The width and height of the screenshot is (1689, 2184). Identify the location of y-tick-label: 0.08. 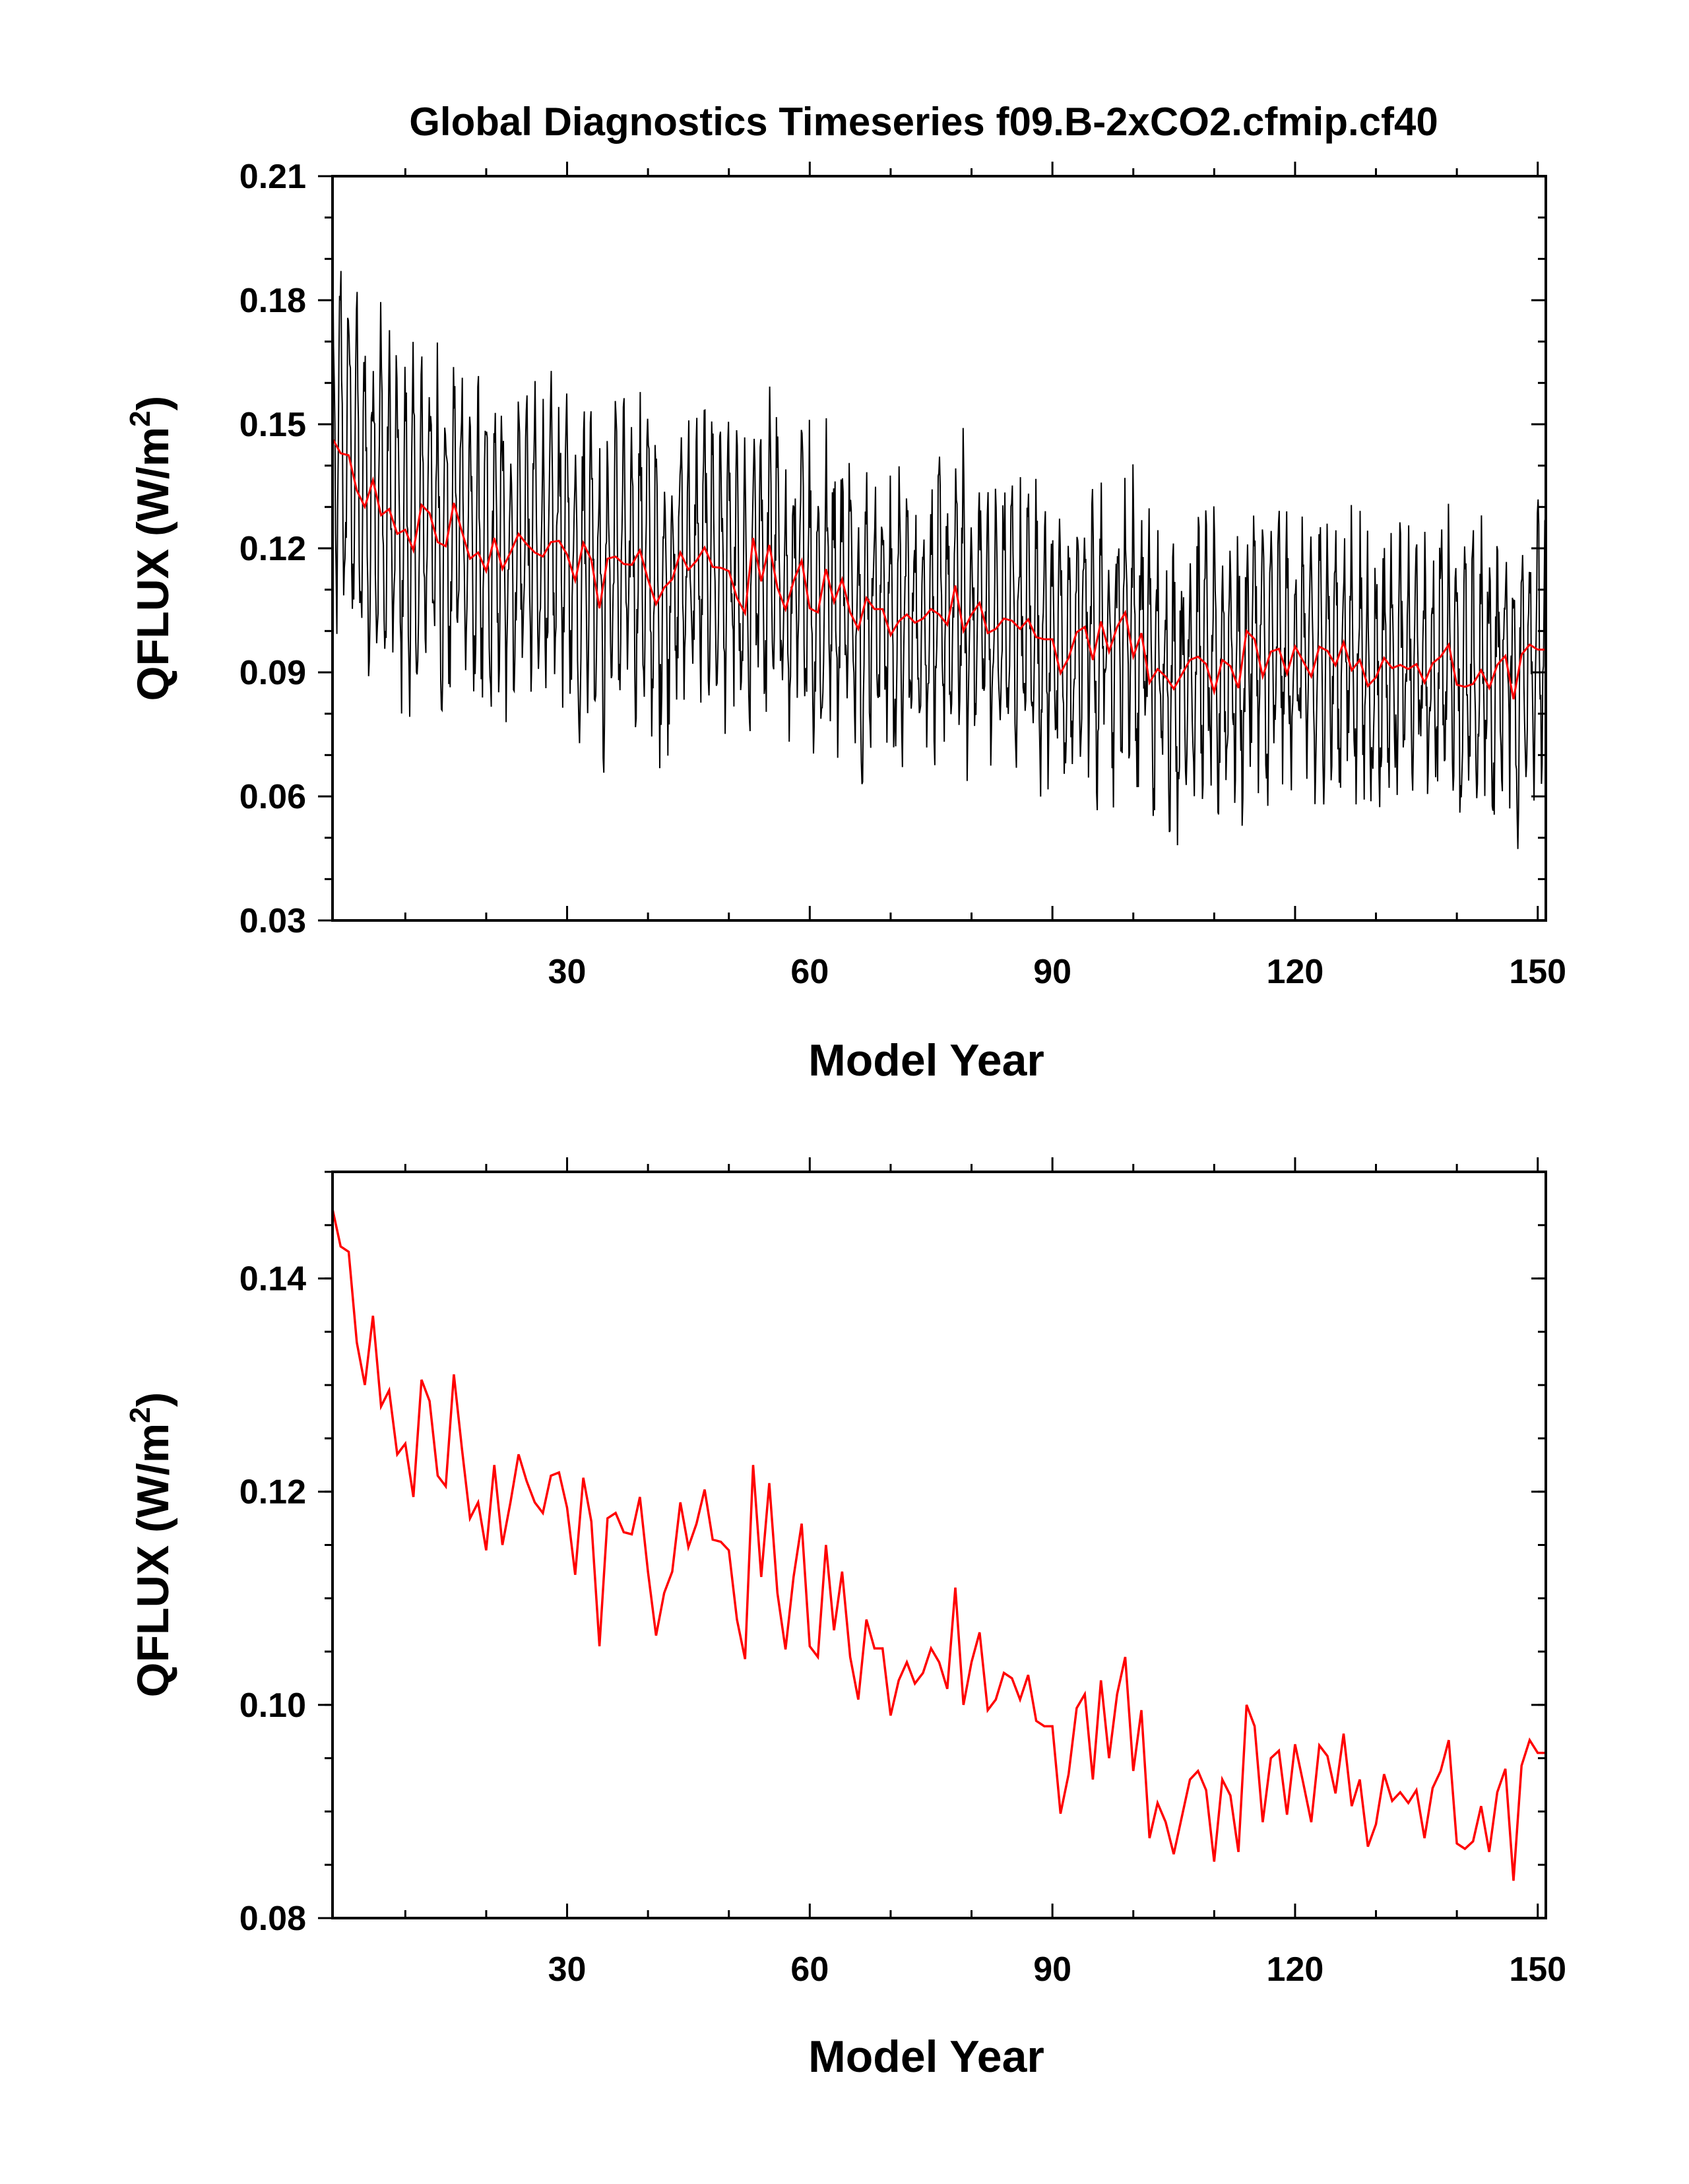
(272, 1919).